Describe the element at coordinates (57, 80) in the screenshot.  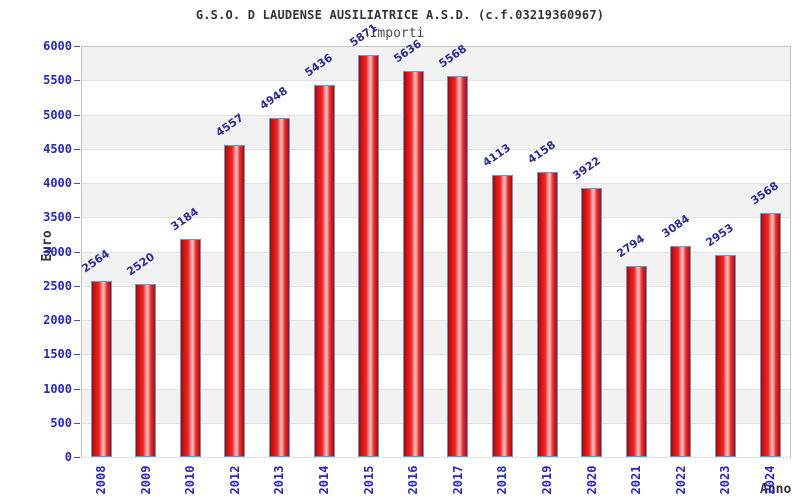
I see `y-tick-label: 5500` at that location.